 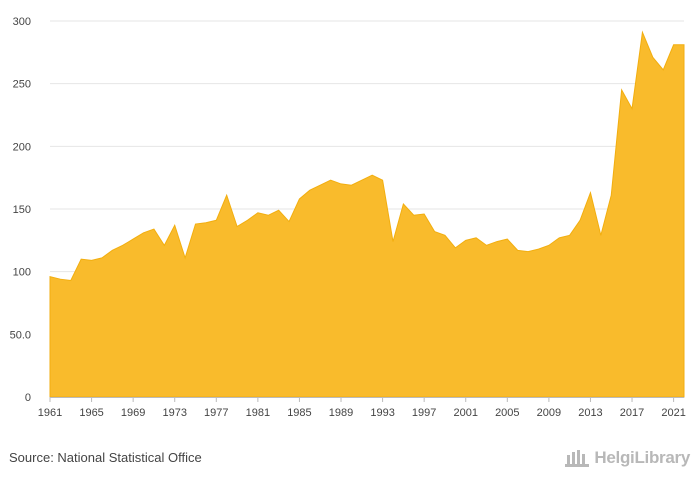 What do you see at coordinates (632, 413) in the screenshot?
I see `x-tick-label: 2017` at bounding box center [632, 413].